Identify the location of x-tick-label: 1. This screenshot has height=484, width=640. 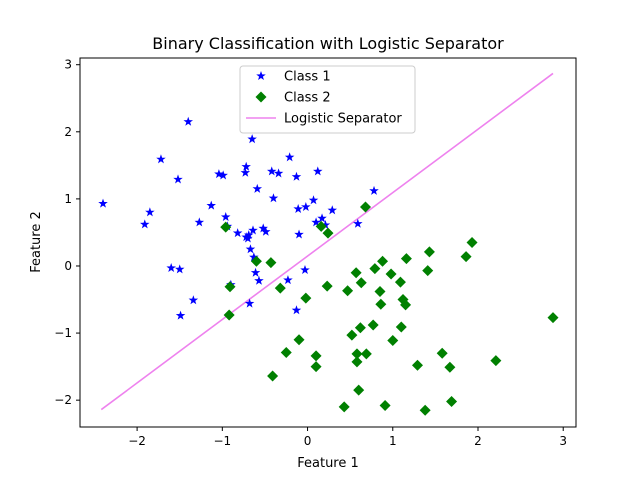
(393, 441).